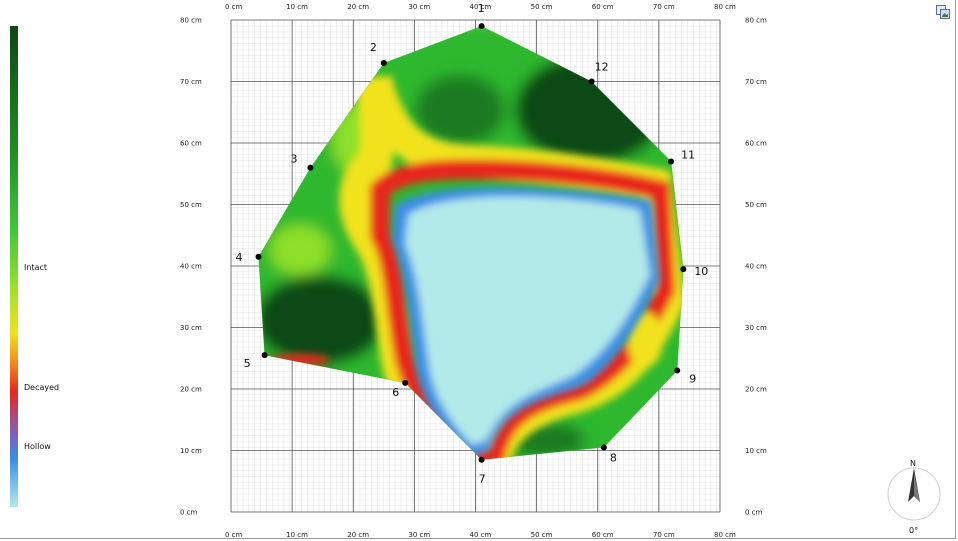 This screenshot has height=541, width=958. I want to click on y-tick-label-left: 0 cm, so click(189, 513).